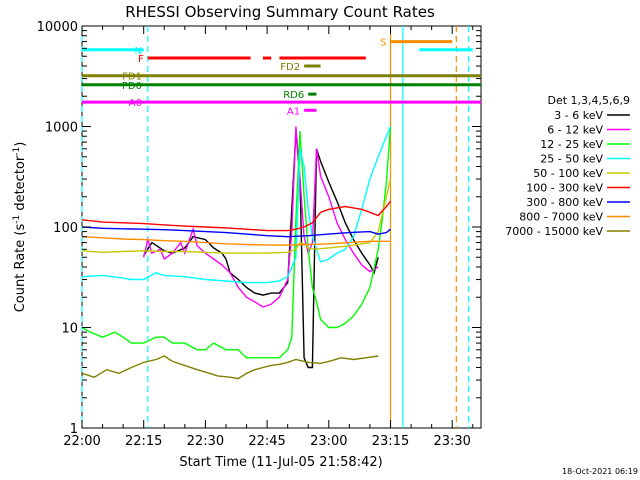 This screenshot has width=640, height=480. What do you see at coordinates (564, 188) in the screenshot?
I see `legend-label-5: 100 - 300 keV` at bounding box center [564, 188].